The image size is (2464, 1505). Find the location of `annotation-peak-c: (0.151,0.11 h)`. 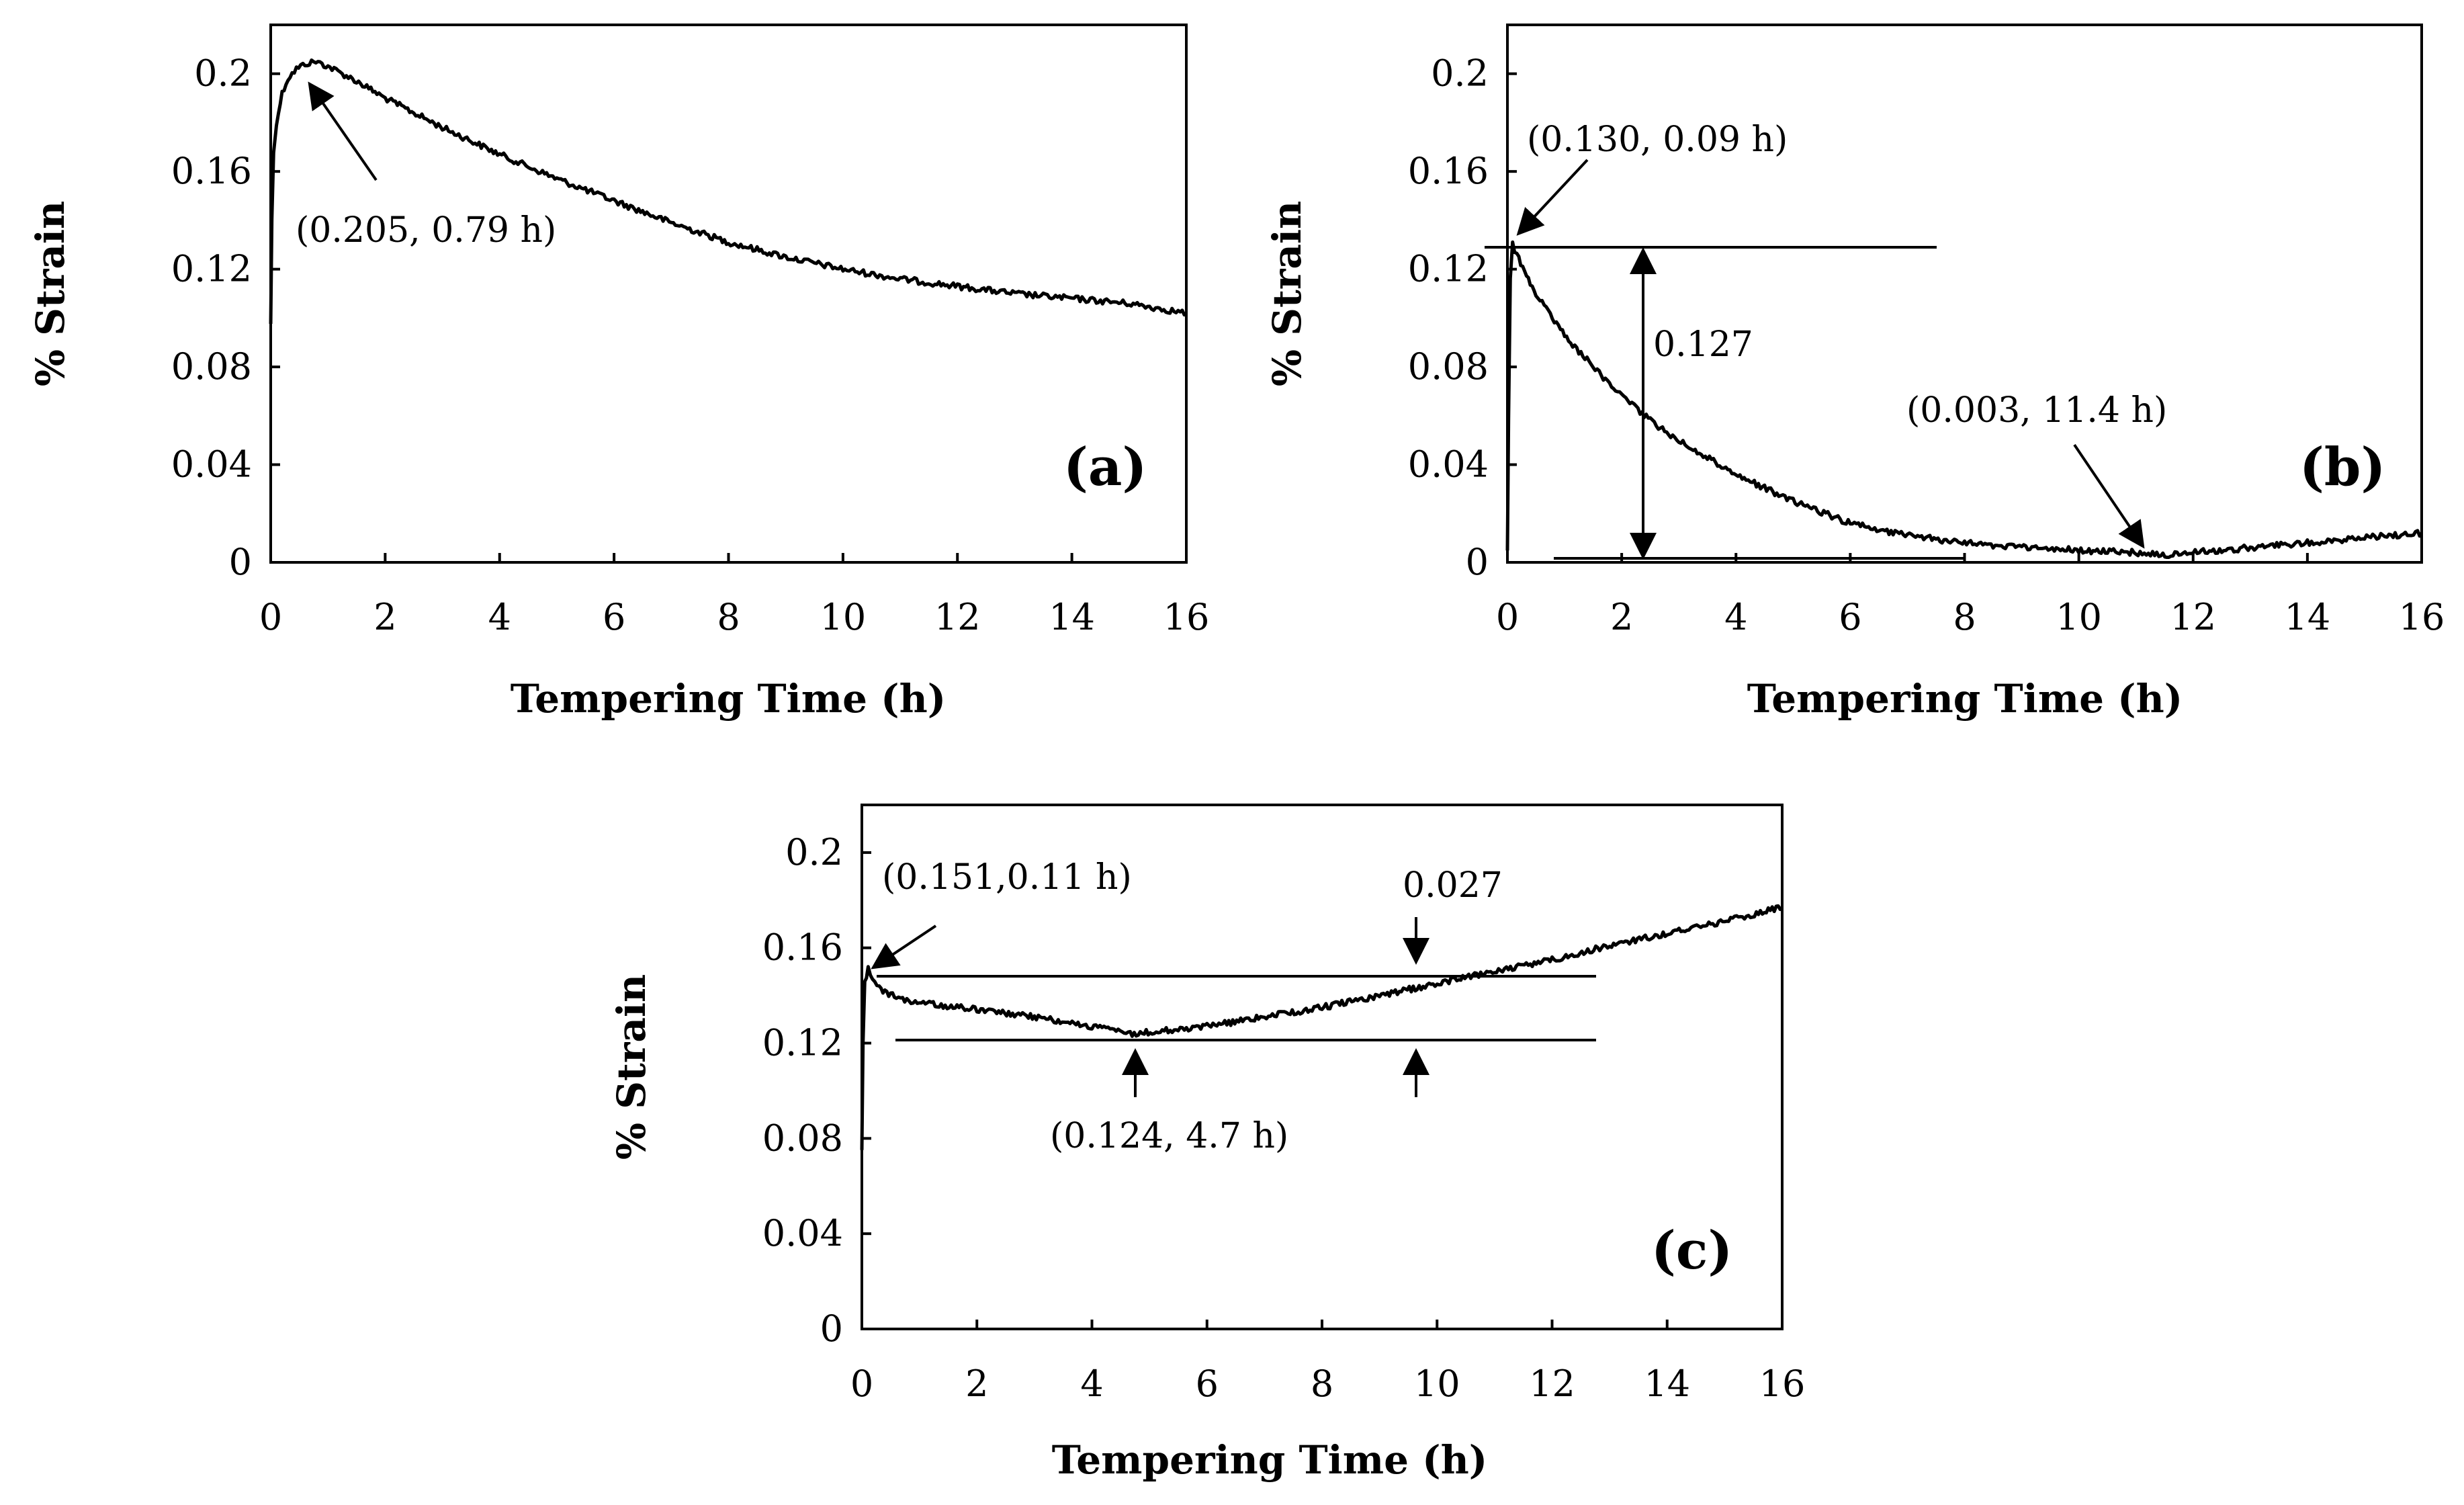

annotation-peak-c: (0.151,0.11 h) is located at coordinates (1007, 877).